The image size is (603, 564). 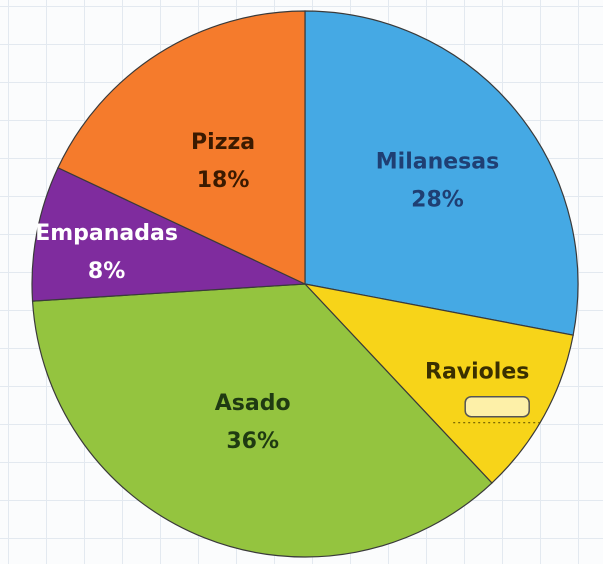 I want to click on slice-label-ravioles: Ravioles, so click(x=477, y=372).